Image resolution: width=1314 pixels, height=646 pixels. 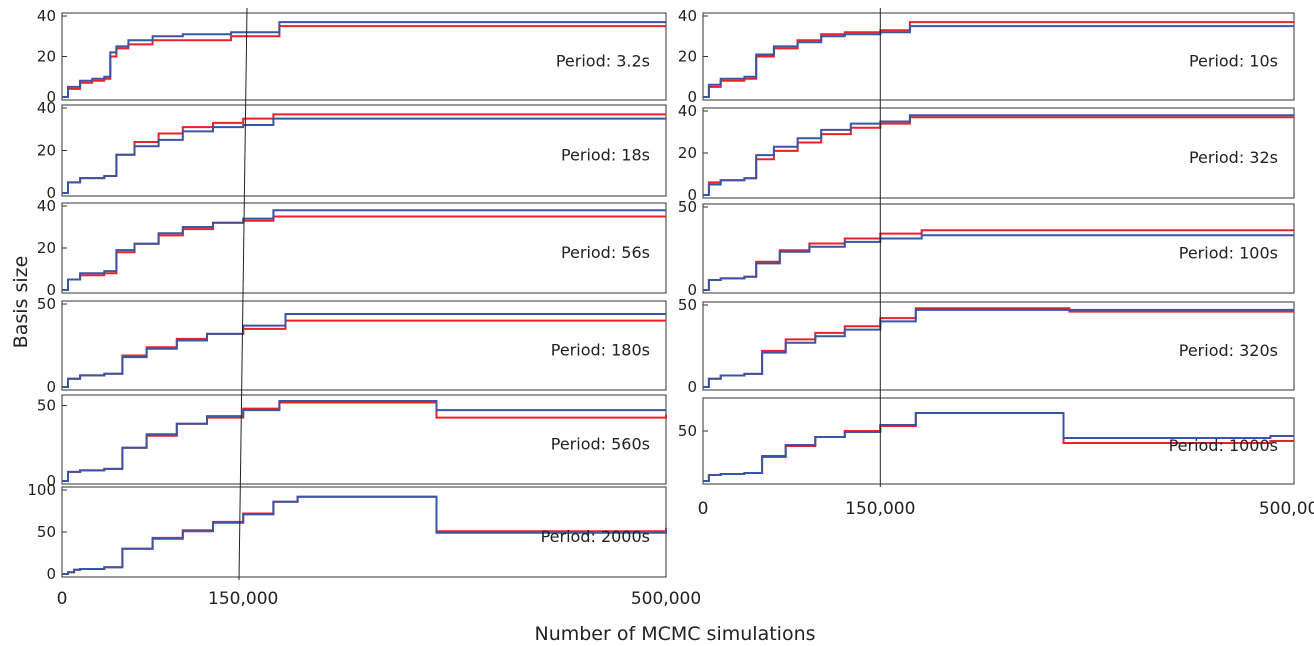 What do you see at coordinates (605, 155) in the screenshot?
I see `period-label: Period: 18s` at bounding box center [605, 155].